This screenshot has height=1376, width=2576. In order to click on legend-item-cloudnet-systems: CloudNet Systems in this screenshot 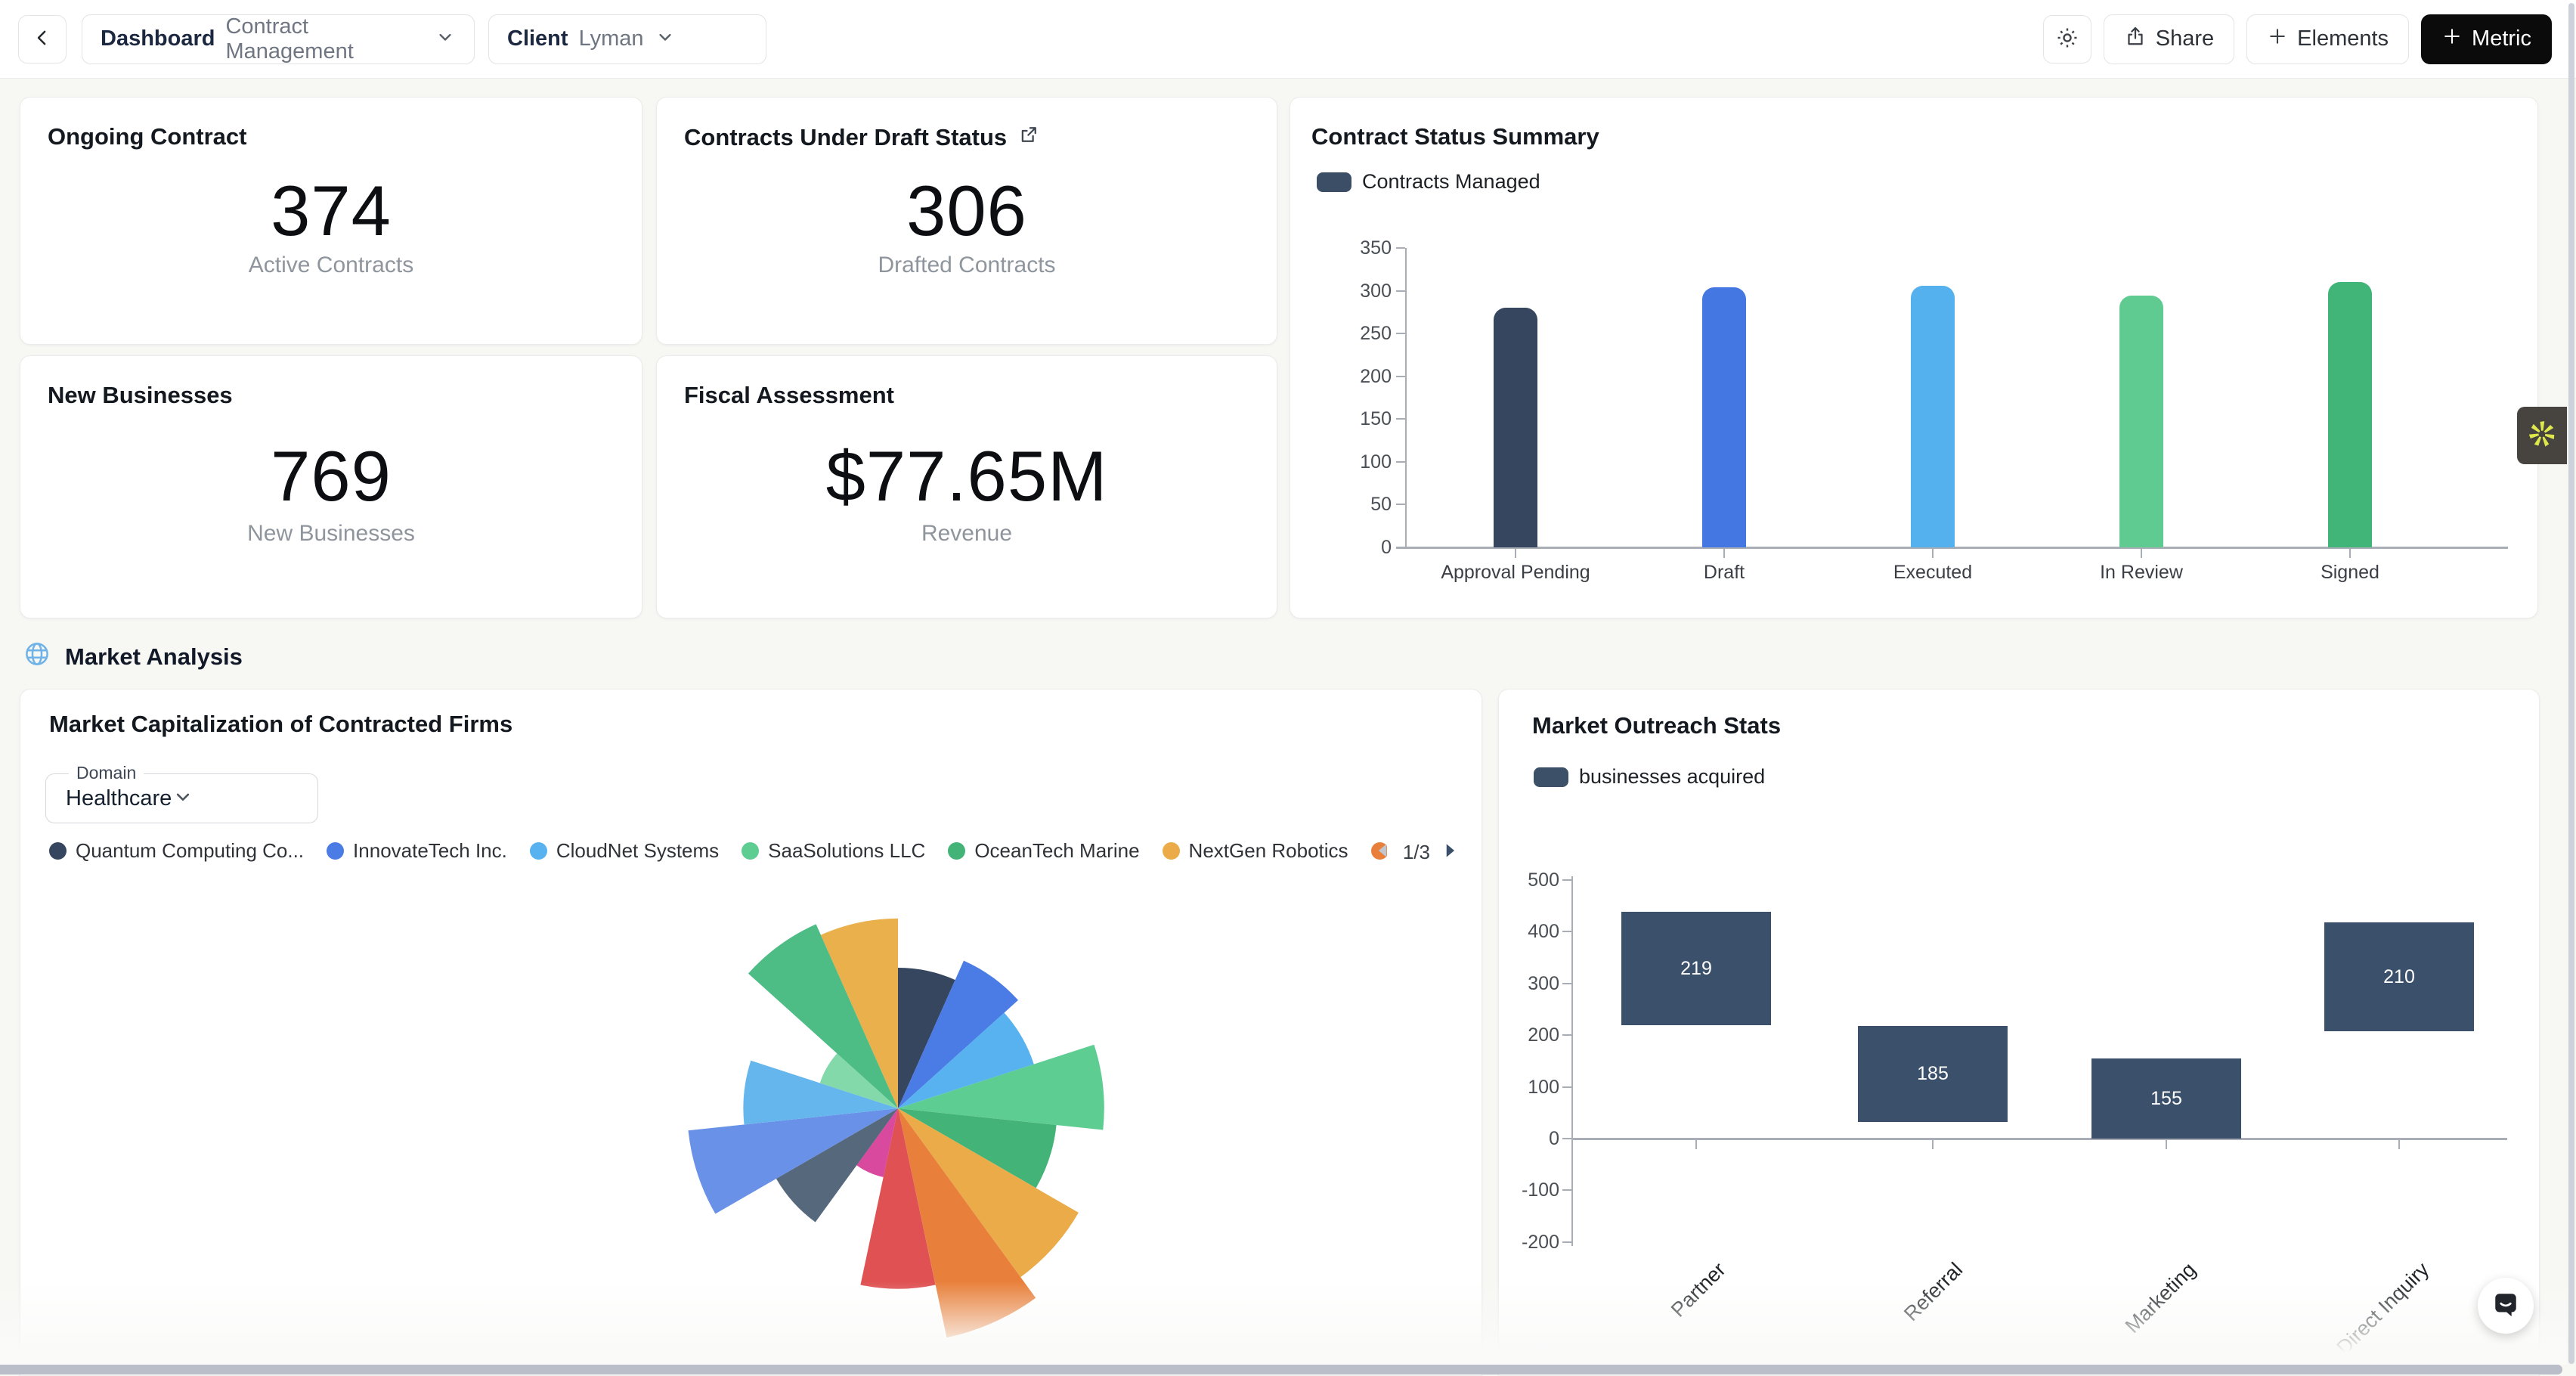, I will do `click(624, 851)`.